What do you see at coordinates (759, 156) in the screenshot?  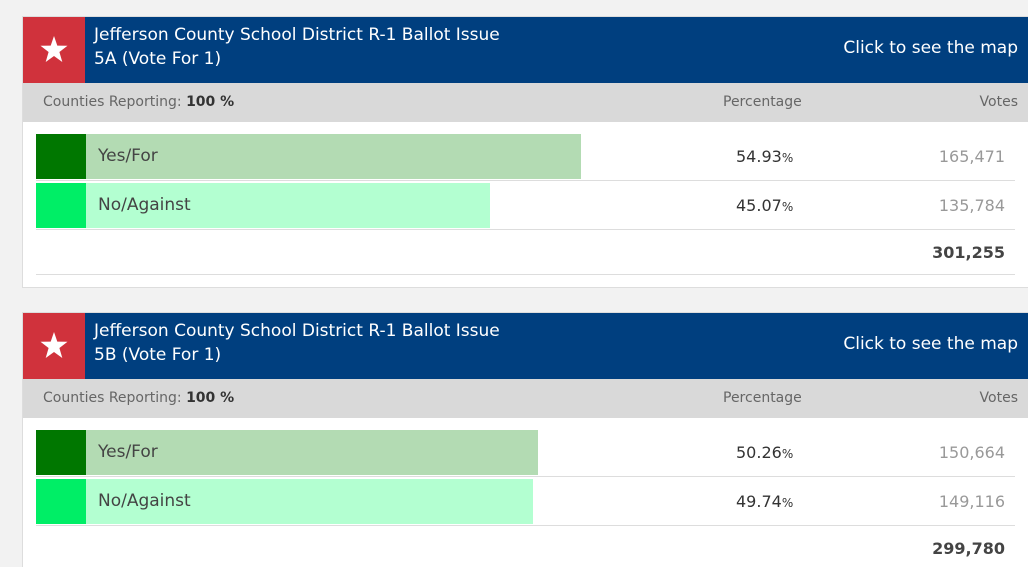 I see `percentage-value: 54.93` at bounding box center [759, 156].